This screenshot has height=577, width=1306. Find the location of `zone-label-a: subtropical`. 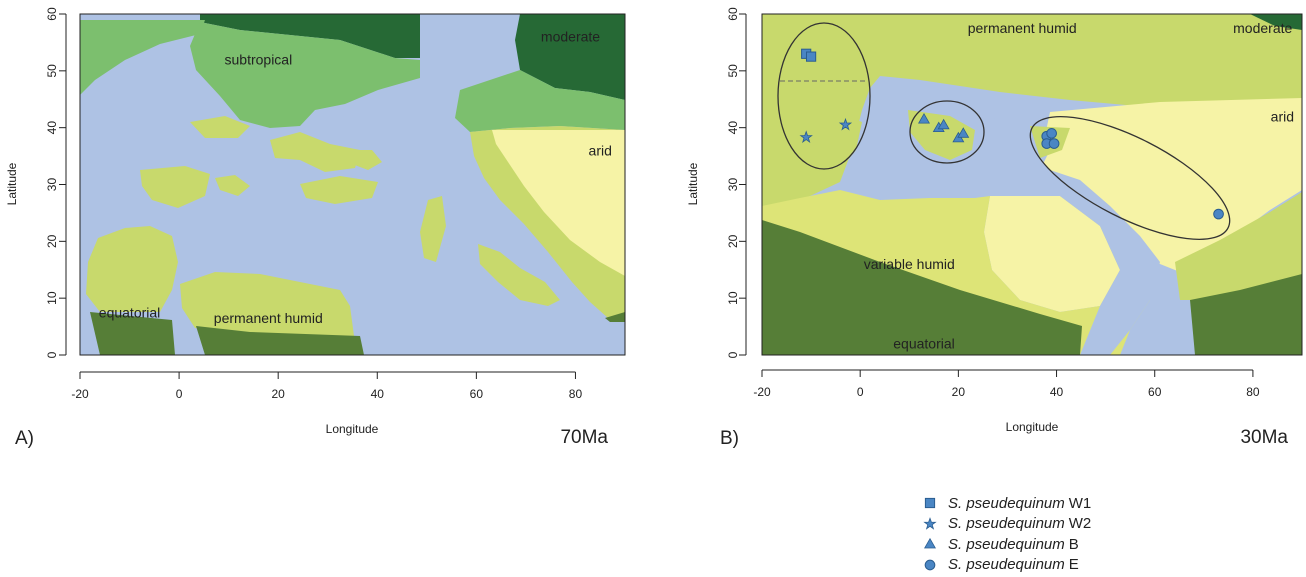

zone-label-a: subtropical is located at coordinates (259, 59).